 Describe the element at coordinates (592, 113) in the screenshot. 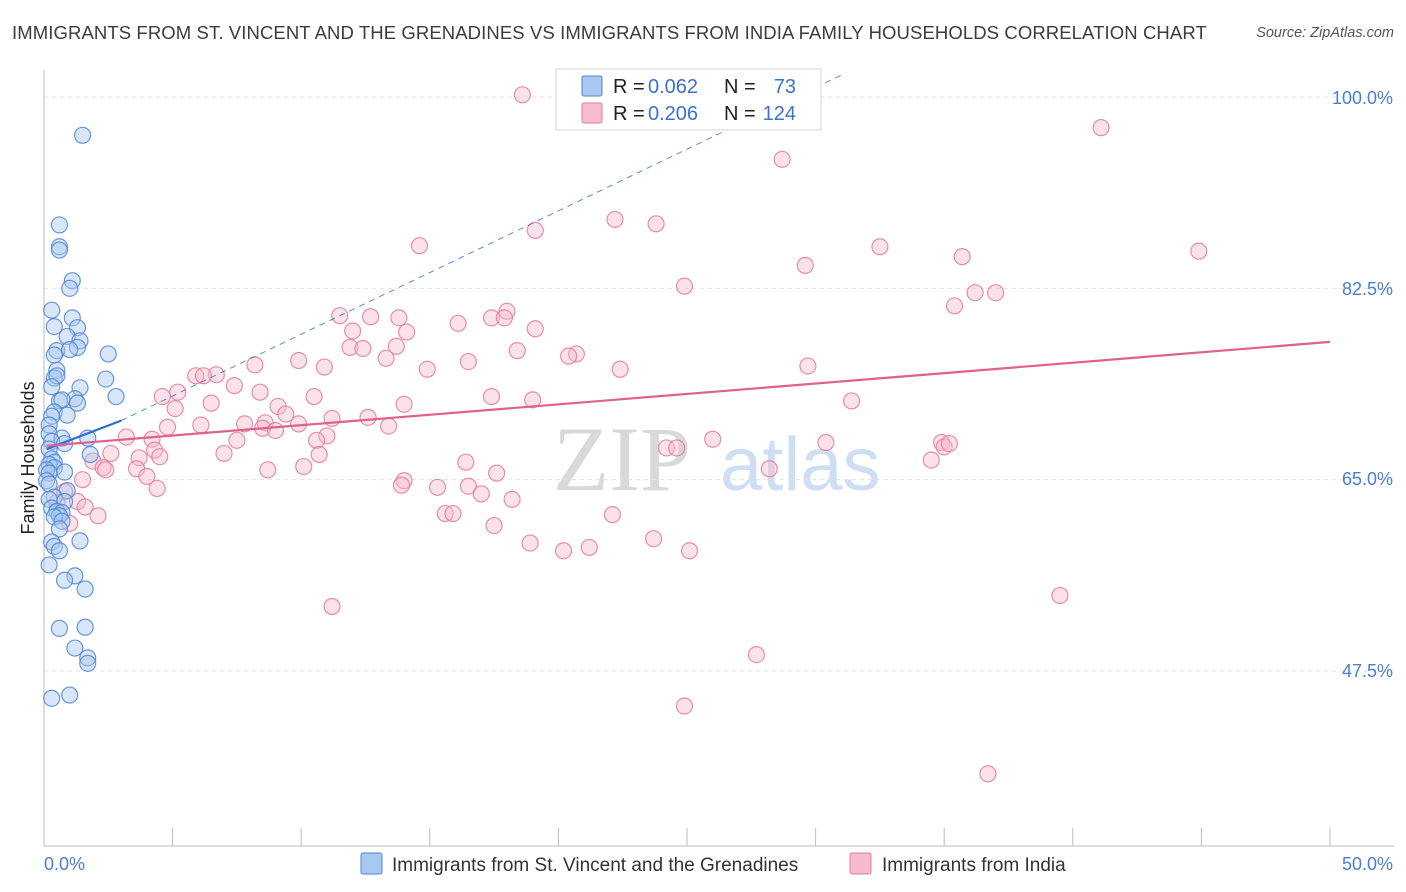

I see `stats-legend-swatch-pink` at that location.